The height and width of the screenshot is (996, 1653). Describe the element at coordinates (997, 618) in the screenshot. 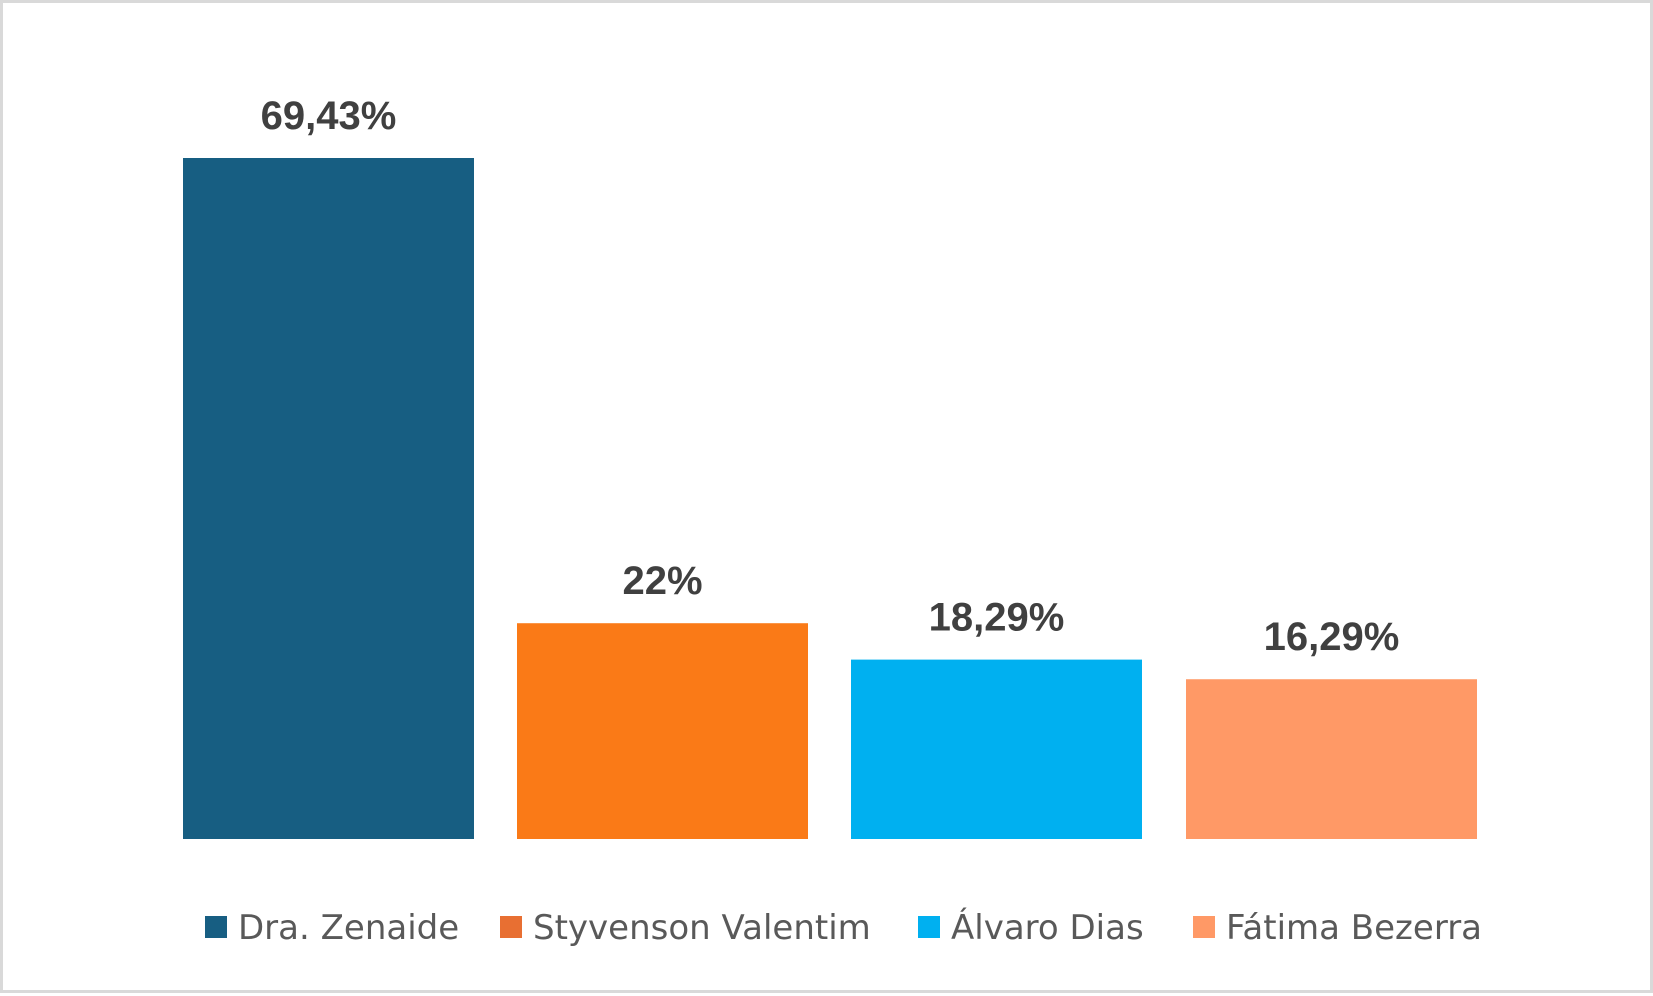

I see `data-label-3: 18,29%` at that location.